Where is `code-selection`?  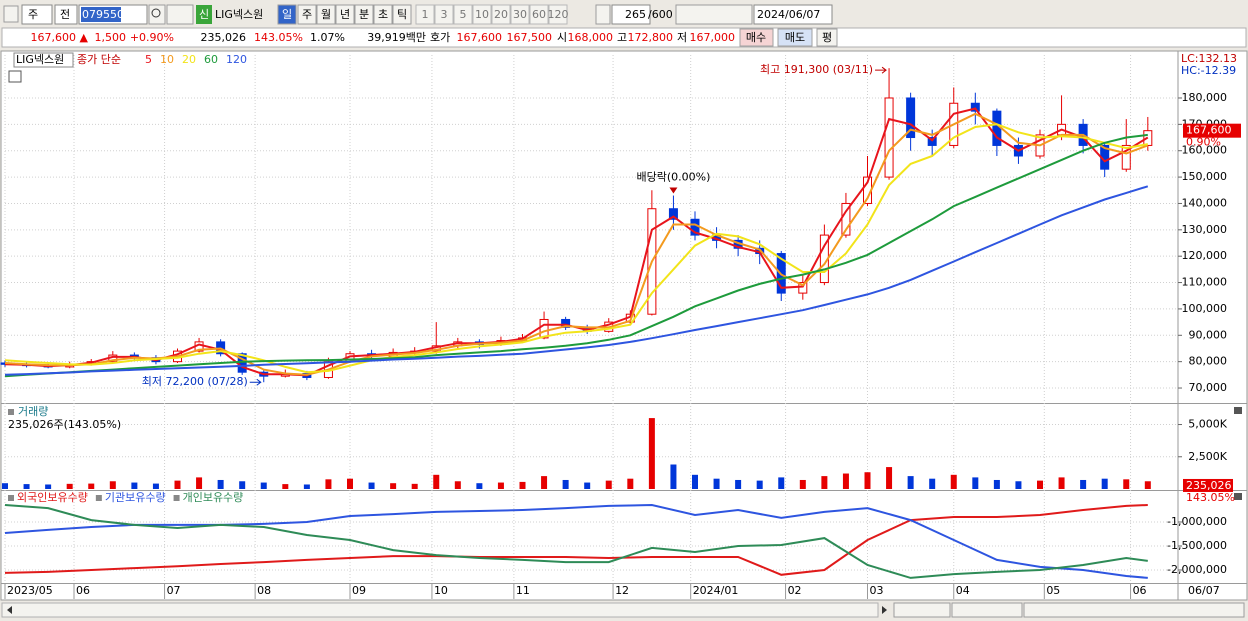
code-selection is located at coordinates (101, 14).